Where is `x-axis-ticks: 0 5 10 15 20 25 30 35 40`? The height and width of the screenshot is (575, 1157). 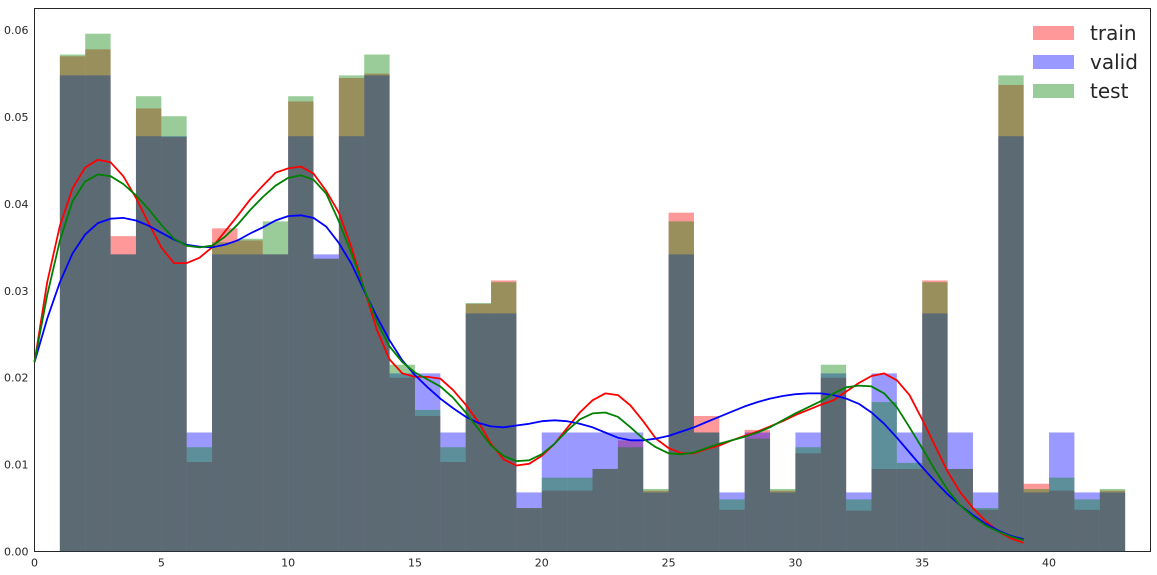 x-axis-ticks: 0 5 10 15 20 25 30 35 40 is located at coordinates (543, 563).